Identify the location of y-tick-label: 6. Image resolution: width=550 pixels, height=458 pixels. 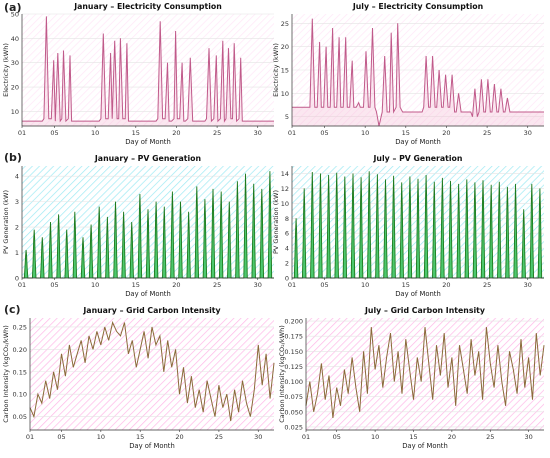
(287, 234).